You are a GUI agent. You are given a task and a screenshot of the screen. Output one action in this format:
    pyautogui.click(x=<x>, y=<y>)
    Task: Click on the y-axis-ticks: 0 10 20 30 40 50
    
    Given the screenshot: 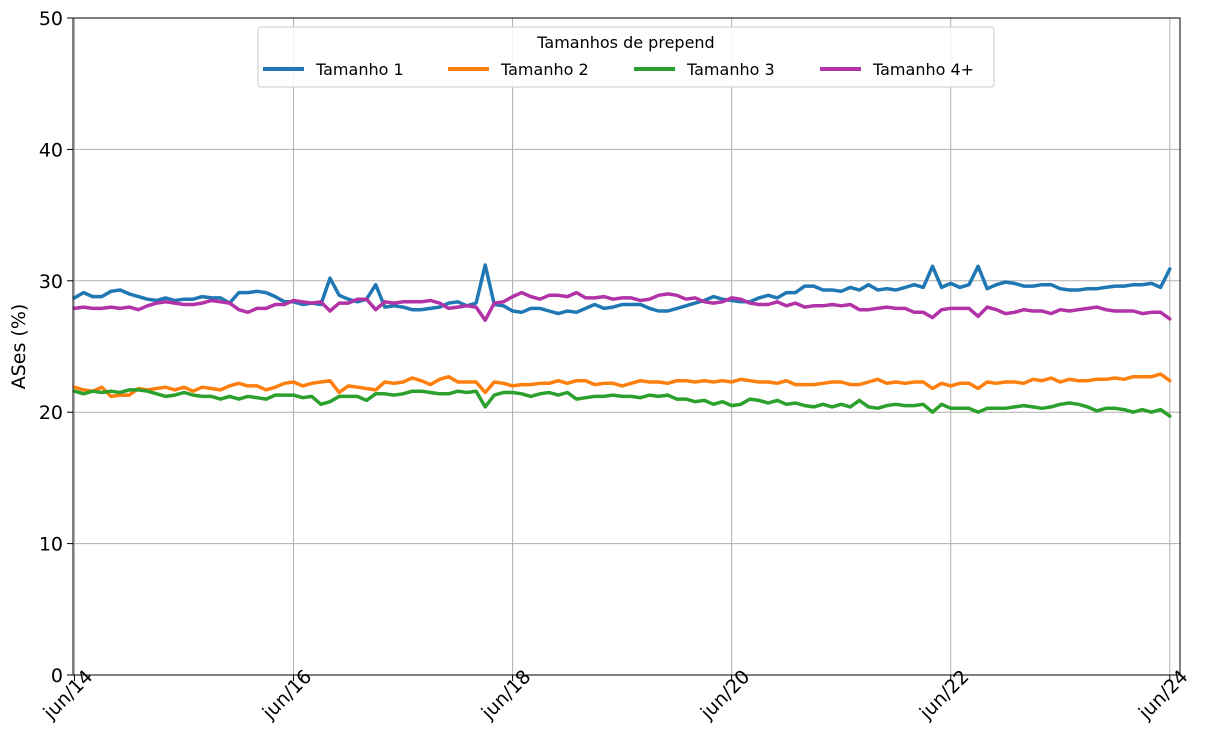 What is the action you would take?
    pyautogui.click(x=56, y=347)
    